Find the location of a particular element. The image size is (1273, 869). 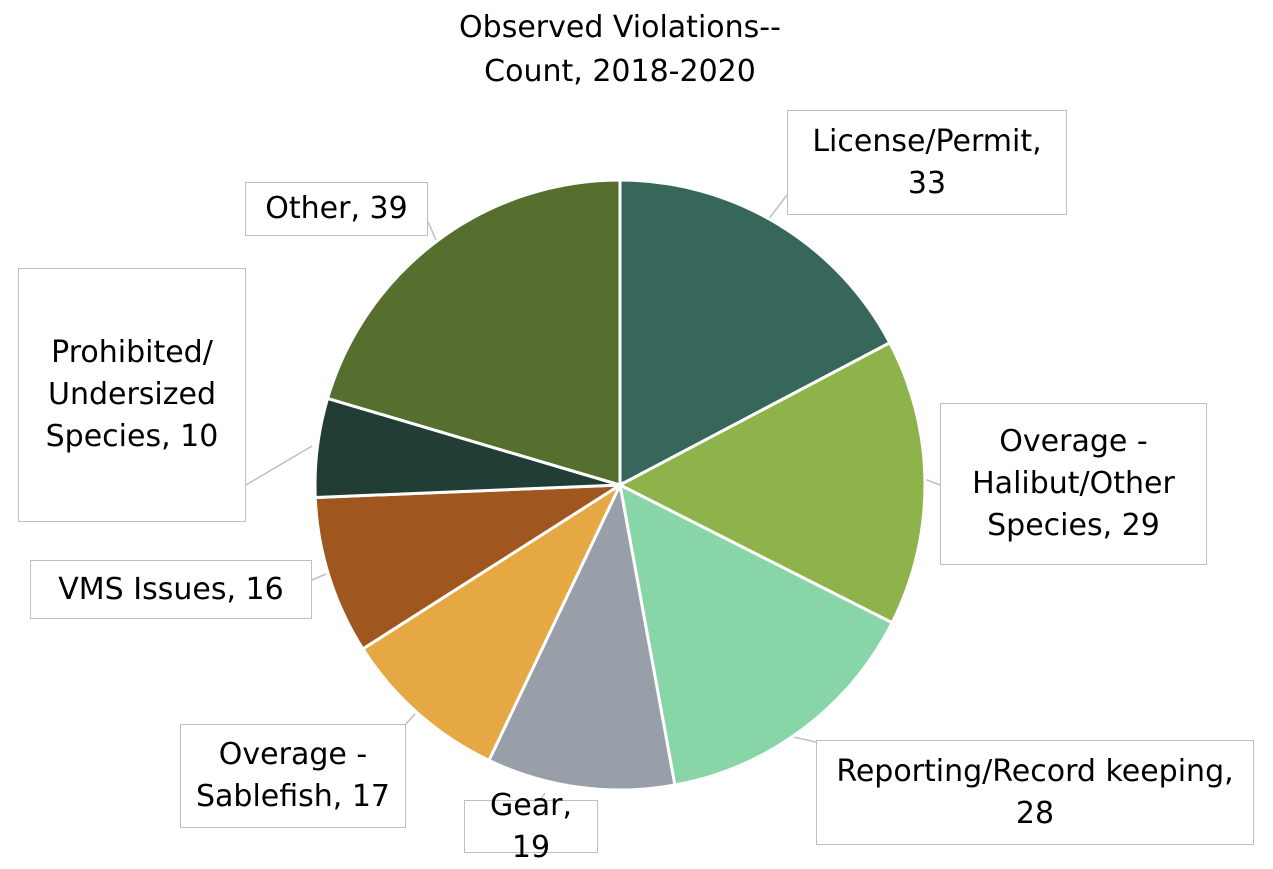

data-label: Overage - Sablefish, 17 is located at coordinates (293, 776).